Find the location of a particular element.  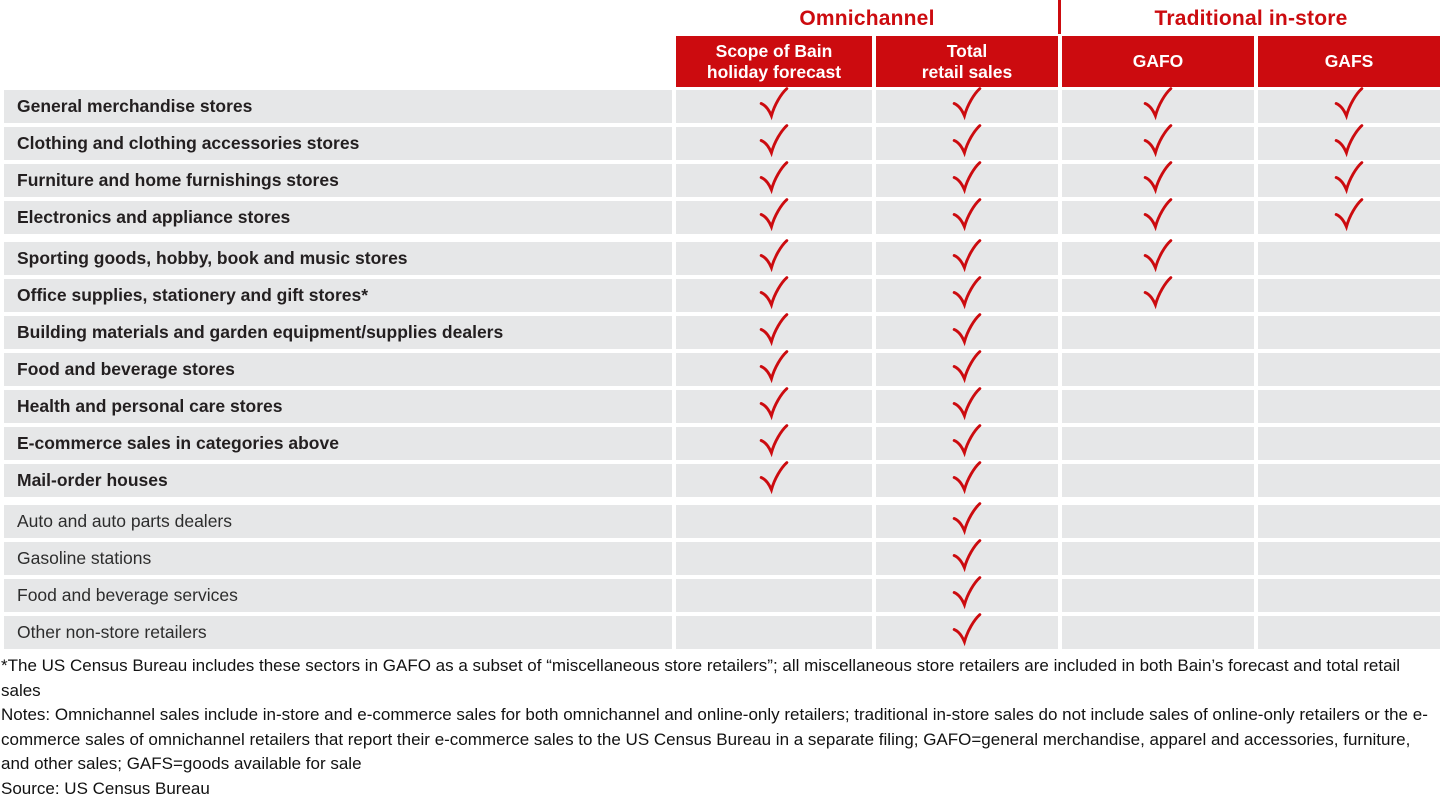

column-header-3: GAFO is located at coordinates (1158, 61).